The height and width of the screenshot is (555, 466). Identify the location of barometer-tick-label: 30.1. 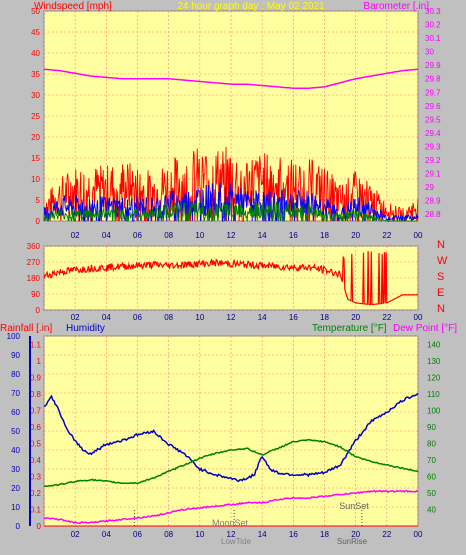
(433, 38).